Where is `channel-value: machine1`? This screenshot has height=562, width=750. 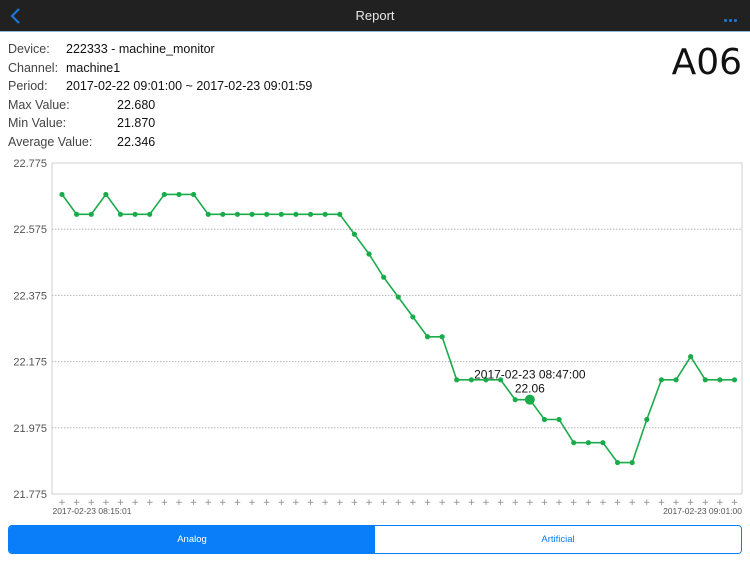
channel-value: machine1 is located at coordinates (93, 67).